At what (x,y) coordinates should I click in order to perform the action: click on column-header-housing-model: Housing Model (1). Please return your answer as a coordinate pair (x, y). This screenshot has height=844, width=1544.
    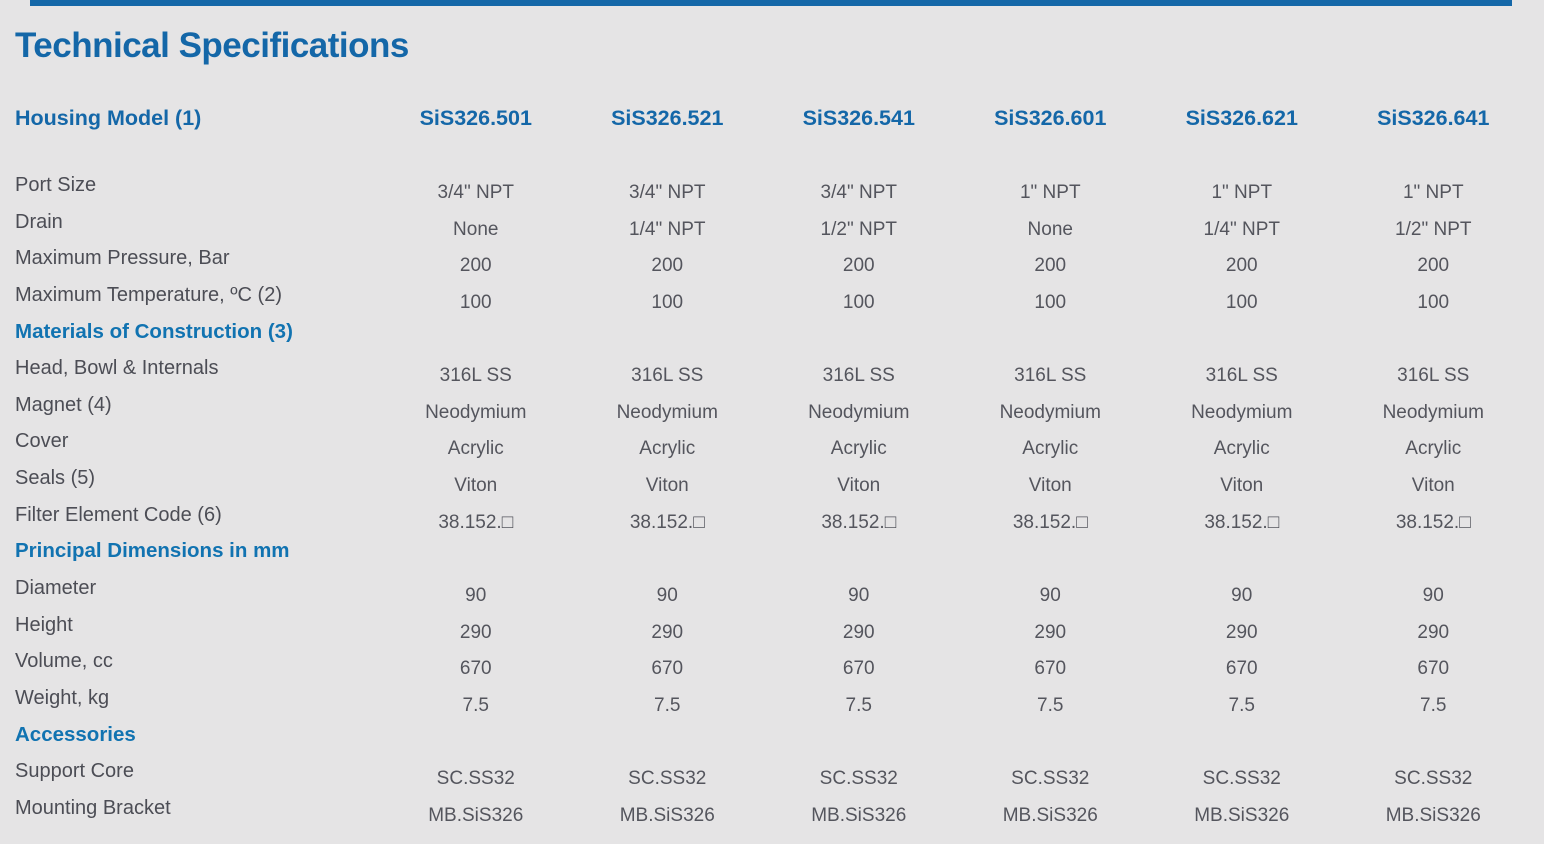
    Looking at the image, I should click on (108, 118).